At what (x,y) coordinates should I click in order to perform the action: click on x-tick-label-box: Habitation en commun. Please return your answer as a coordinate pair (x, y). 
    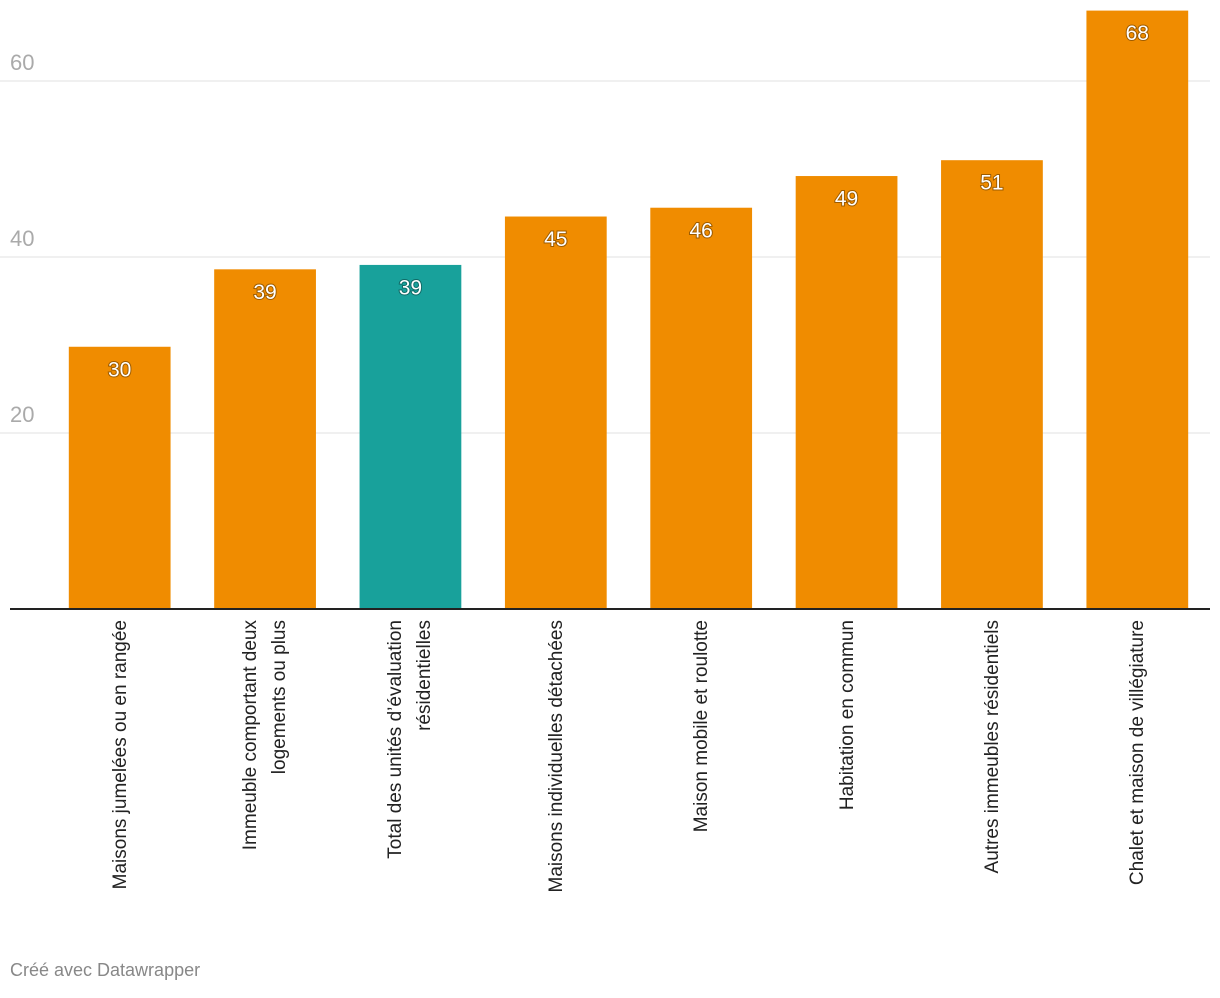
    Looking at the image, I should click on (847, 770).